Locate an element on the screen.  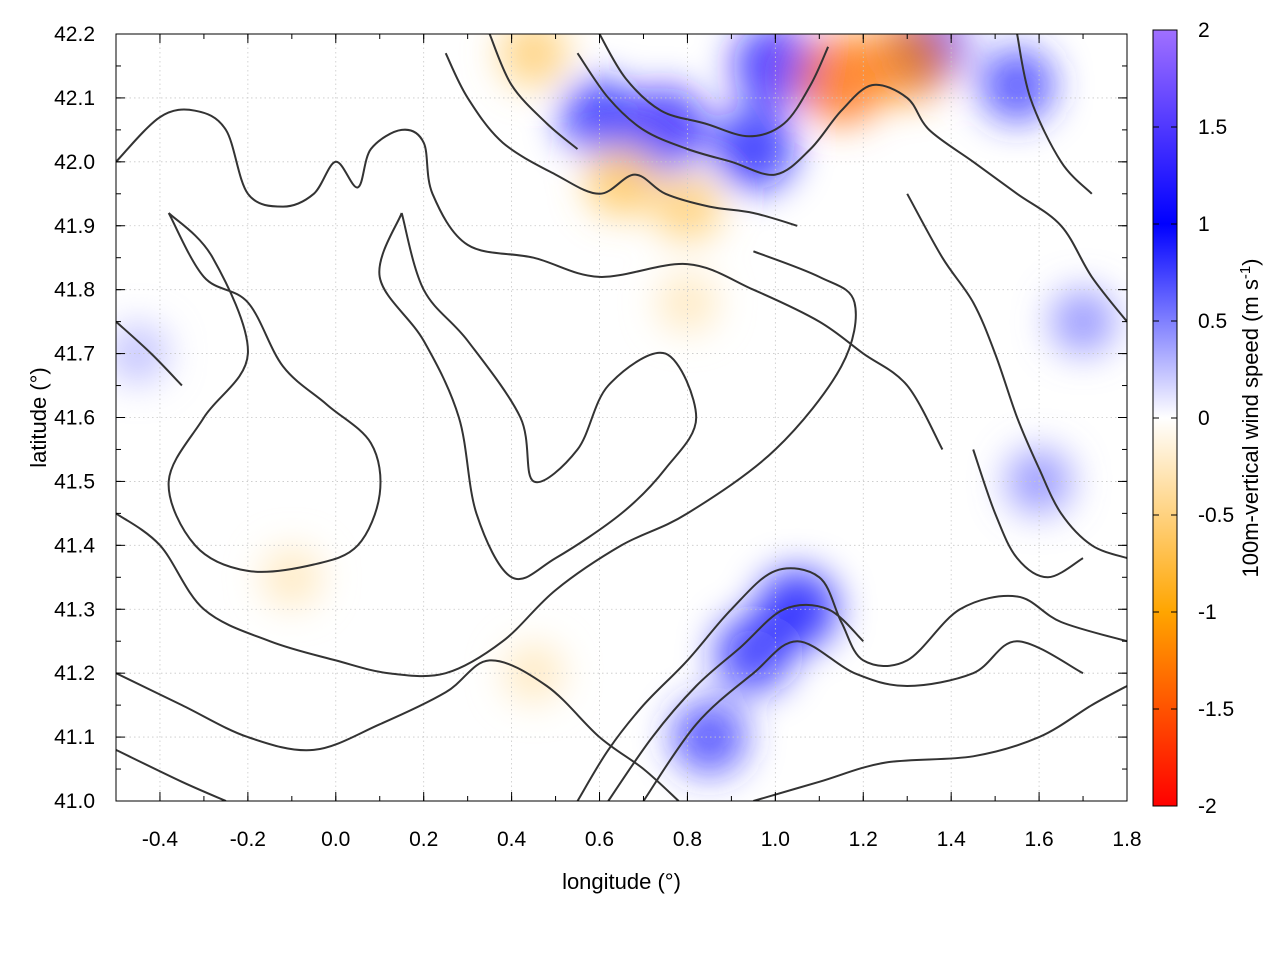
x-tick-label: 1.4 is located at coordinates (952, 839).